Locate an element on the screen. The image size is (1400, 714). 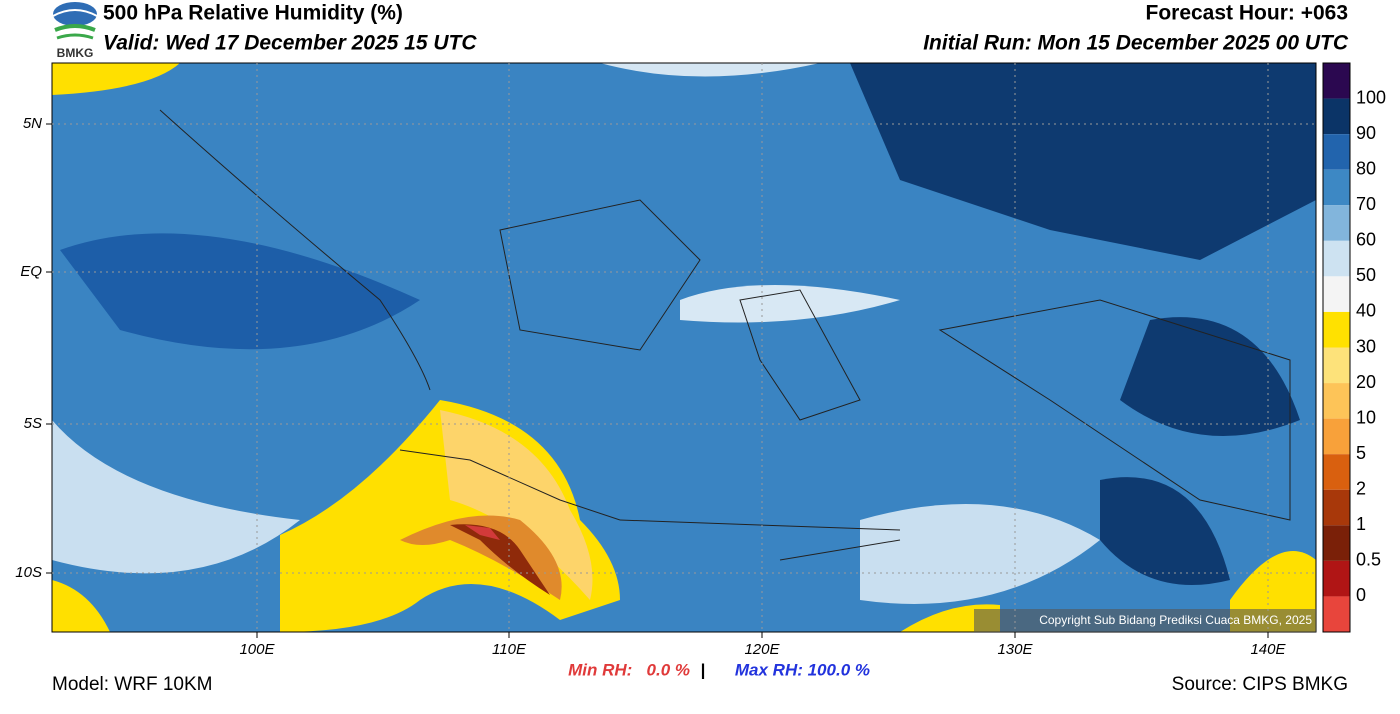
colorbar-label: 50 is located at coordinates (1366, 275).